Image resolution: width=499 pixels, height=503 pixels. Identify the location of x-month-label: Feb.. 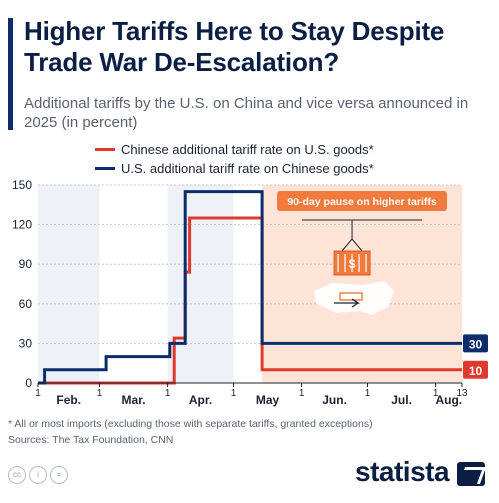
(68, 400).